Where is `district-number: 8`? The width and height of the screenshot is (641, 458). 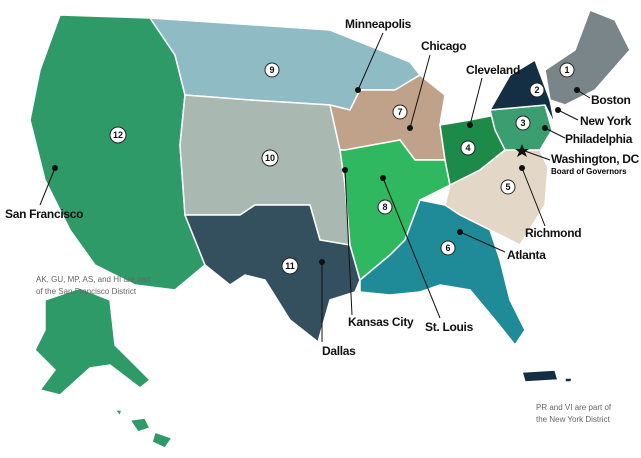 district-number: 8 is located at coordinates (384, 207).